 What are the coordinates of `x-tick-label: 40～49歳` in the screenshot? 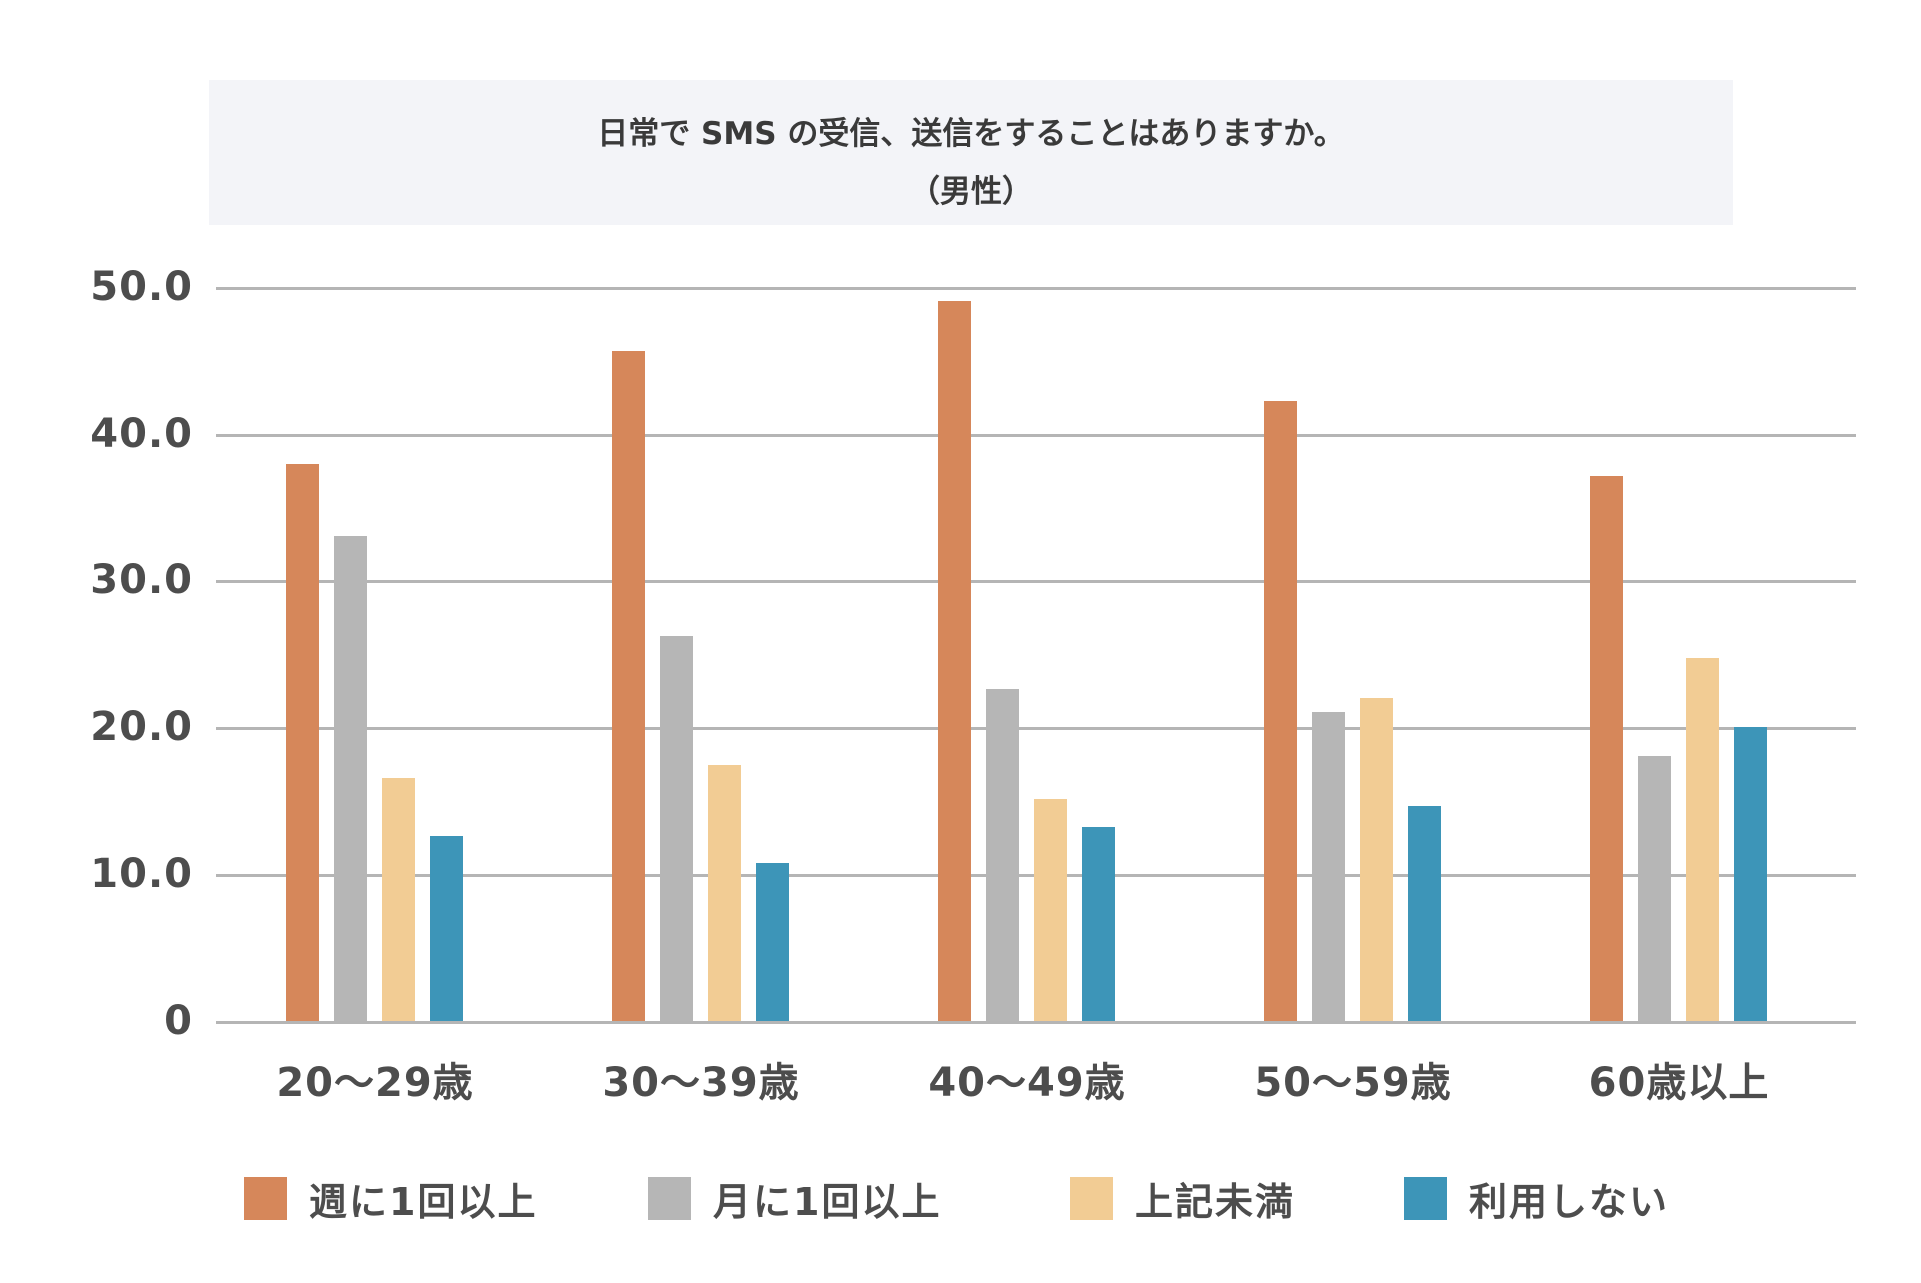 It's located at (1027, 1083).